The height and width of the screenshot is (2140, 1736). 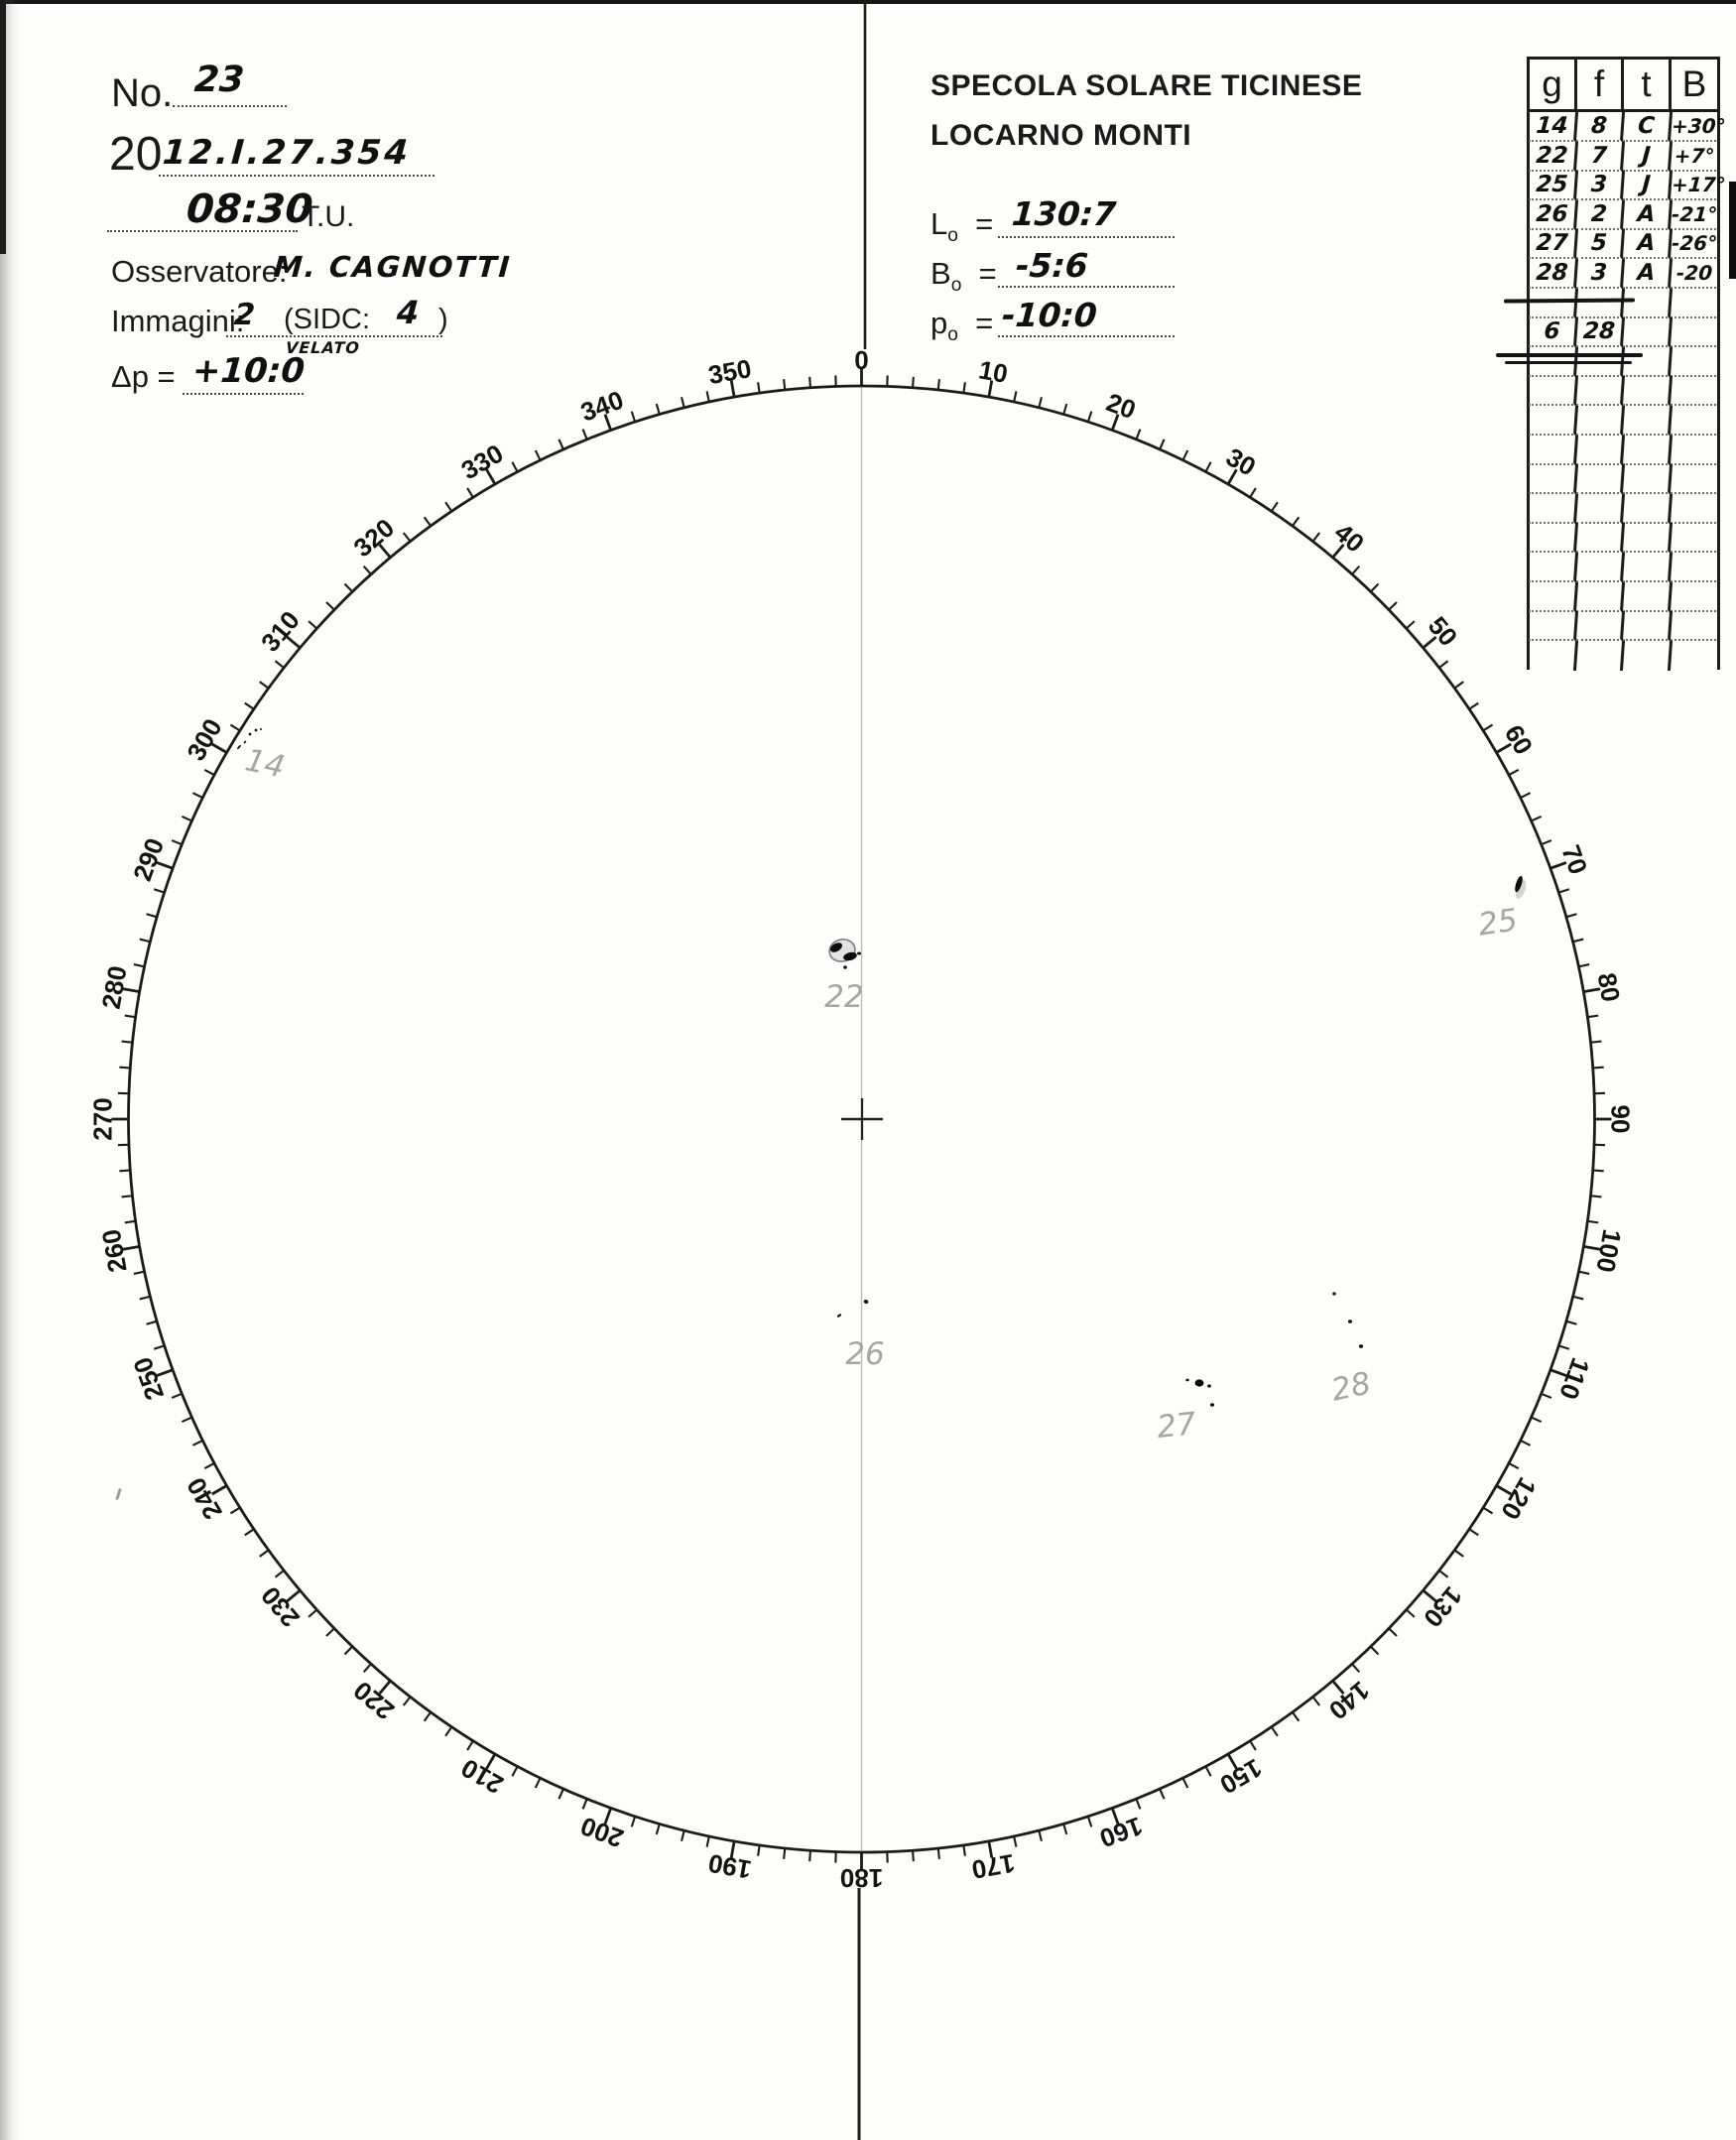 What do you see at coordinates (482, 462) in the screenshot?
I see `degree-label-330: 330` at bounding box center [482, 462].